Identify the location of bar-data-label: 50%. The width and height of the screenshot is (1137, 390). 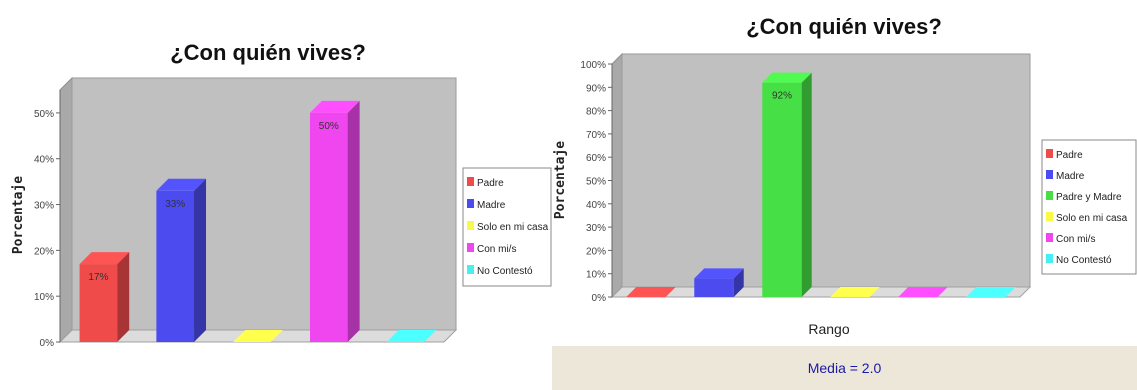
(329, 126).